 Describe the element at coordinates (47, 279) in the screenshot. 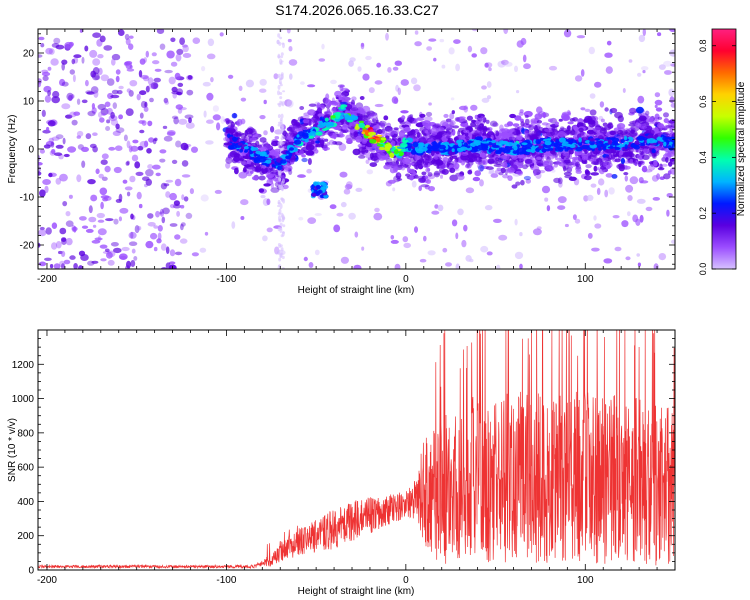

I see `spectrogram-xtick-label-0: -200` at that location.